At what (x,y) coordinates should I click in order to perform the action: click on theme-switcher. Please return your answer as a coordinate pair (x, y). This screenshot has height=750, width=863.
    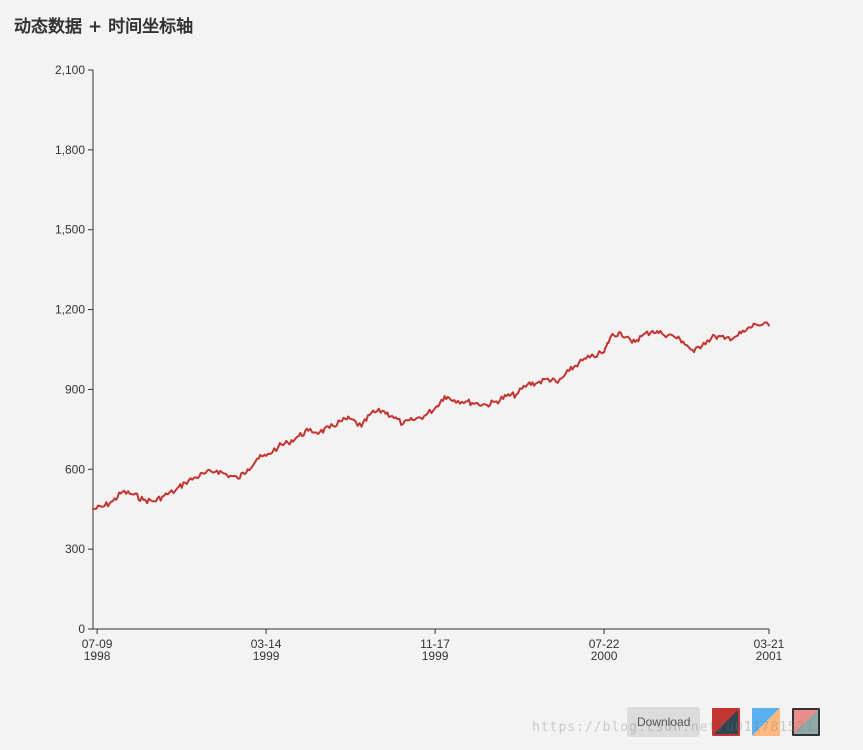
    Looking at the image, I should click on (766, 722).